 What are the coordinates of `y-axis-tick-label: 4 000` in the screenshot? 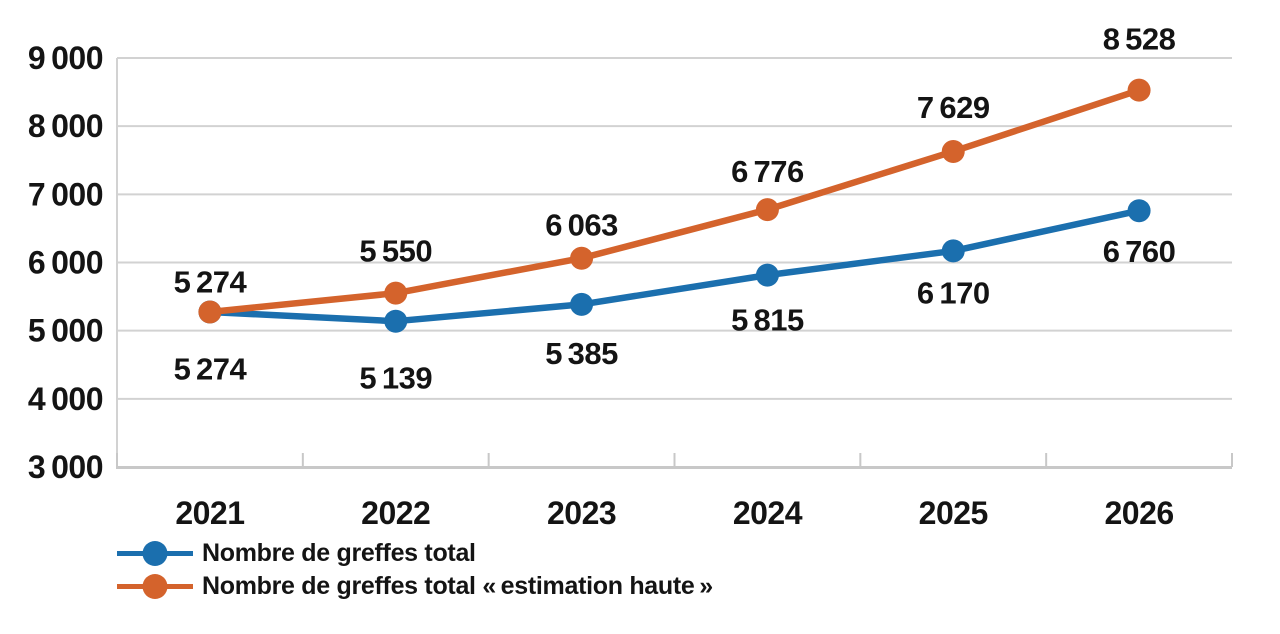 It's located at (65, 399).